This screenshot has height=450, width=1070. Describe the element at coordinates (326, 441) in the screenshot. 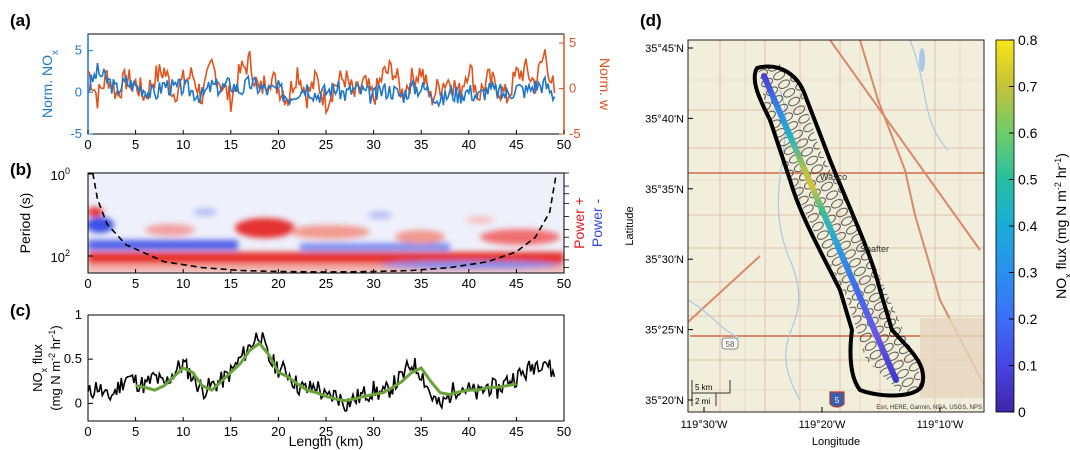

I see `panel-c-x-label: Length (km)` at that location.